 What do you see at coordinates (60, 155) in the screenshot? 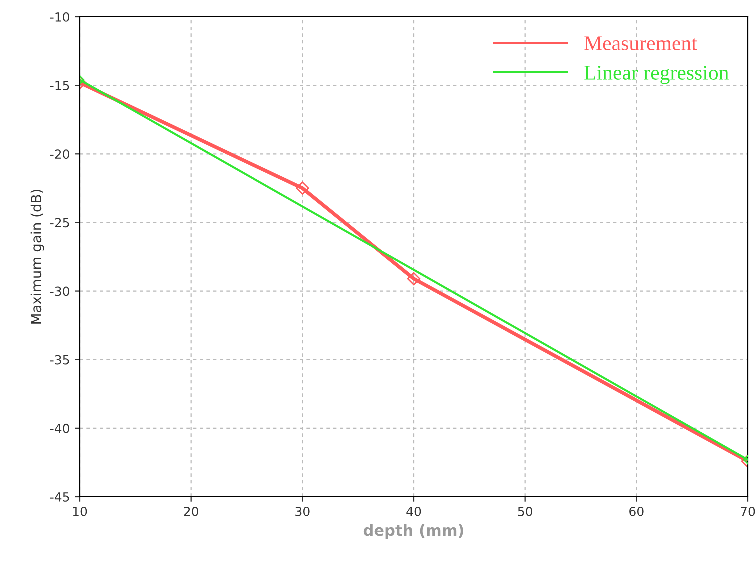
I see `y-tick-label: -20` at bounding box center [60, 155].